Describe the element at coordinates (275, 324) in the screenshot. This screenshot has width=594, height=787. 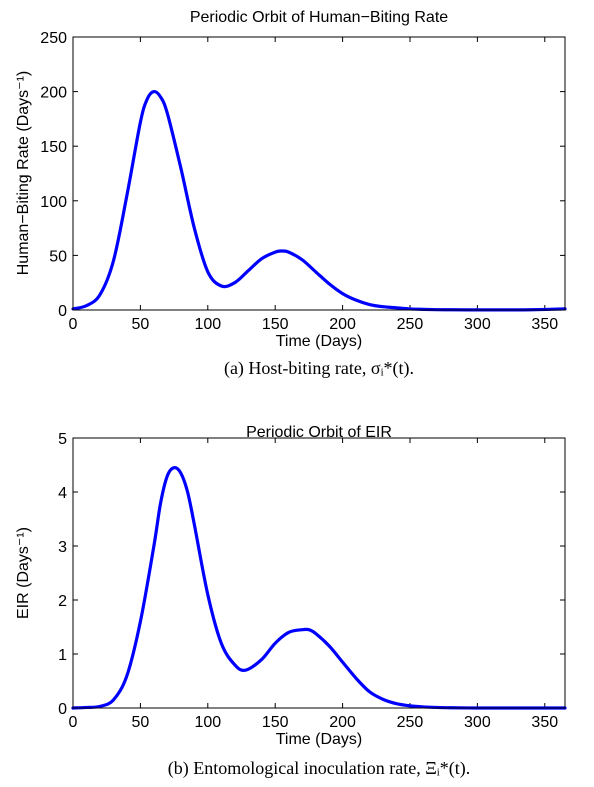
I see `panel-a-xtick-label: 150` at that location.